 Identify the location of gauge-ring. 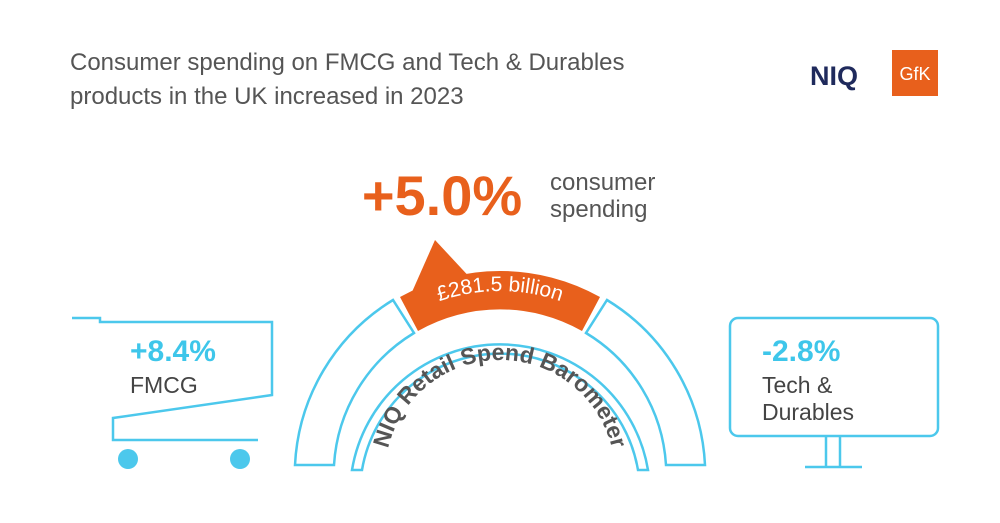
(500, 407).